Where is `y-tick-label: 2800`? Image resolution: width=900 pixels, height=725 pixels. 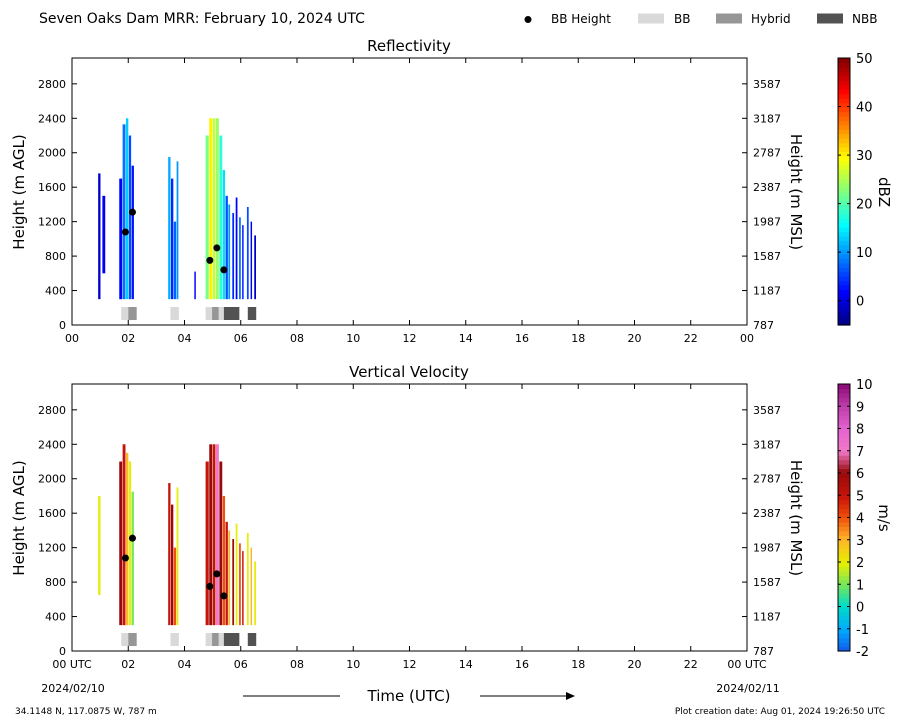 y-tick-label: 2800 is located at coordinates (52, 84).